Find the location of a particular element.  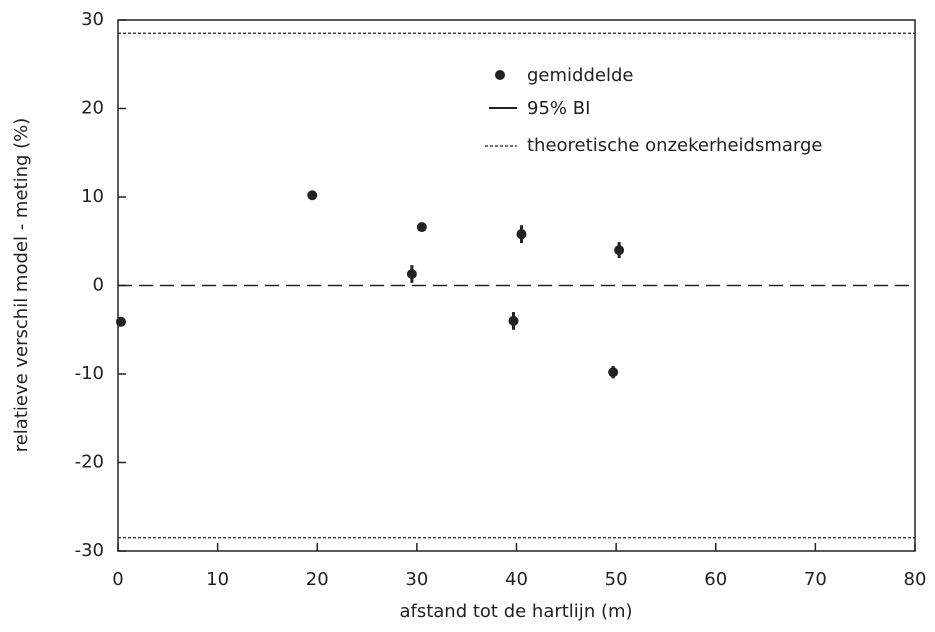

legend-label: gemiddelde is located at coordinates (580, 75).